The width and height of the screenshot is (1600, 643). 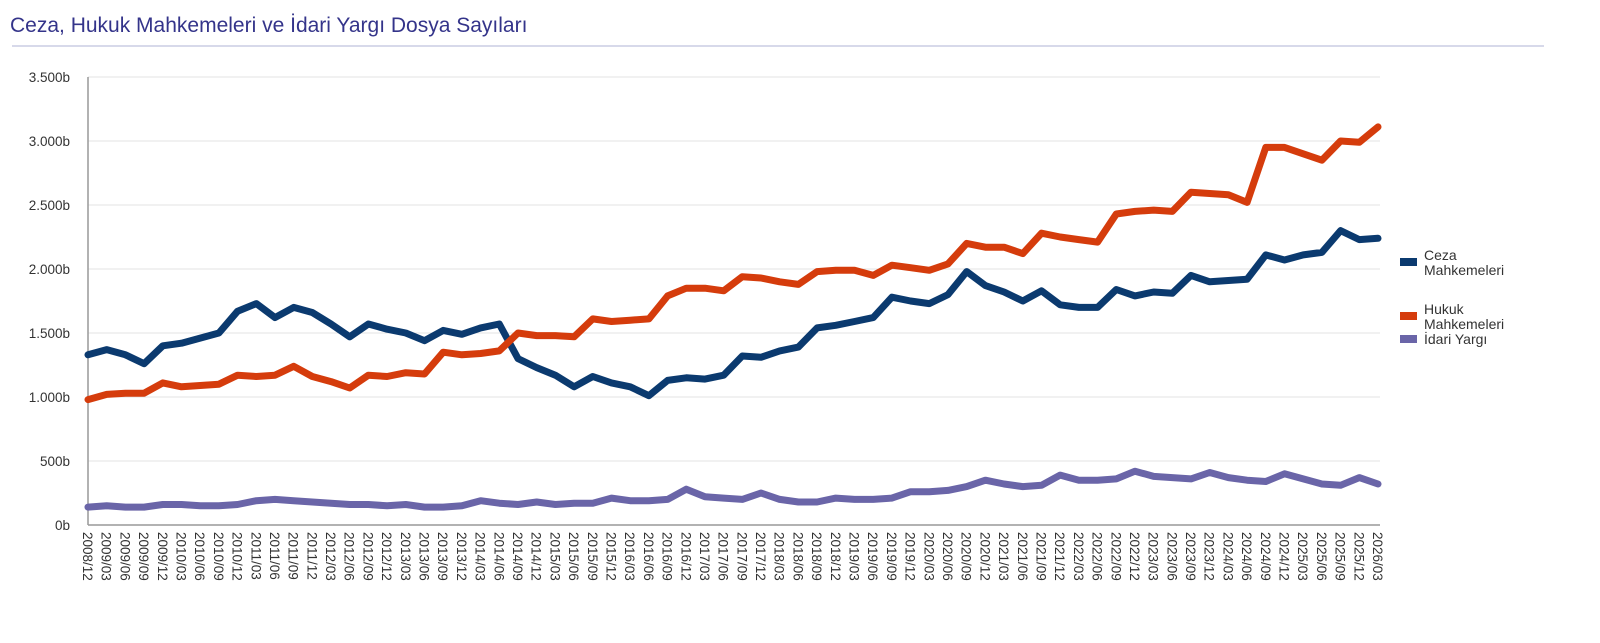 I want to click on x-tick-label: 2011/06, so click(x=274, y=556).